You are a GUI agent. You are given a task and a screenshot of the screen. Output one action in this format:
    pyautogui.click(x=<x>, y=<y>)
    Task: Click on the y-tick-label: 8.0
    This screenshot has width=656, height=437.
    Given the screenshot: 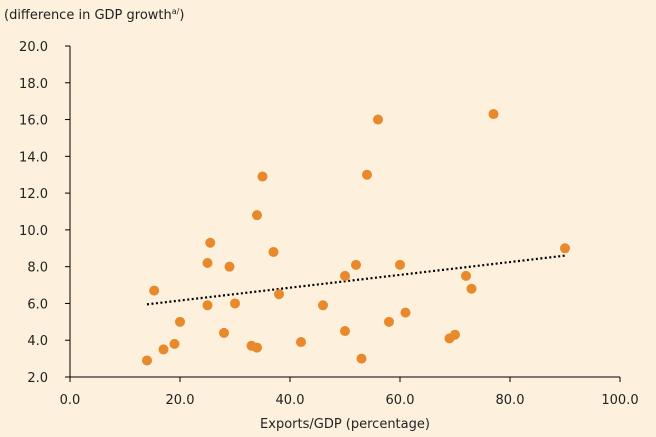 What is the action you would take?
    pyautogui.click(x=37, y=268)
    